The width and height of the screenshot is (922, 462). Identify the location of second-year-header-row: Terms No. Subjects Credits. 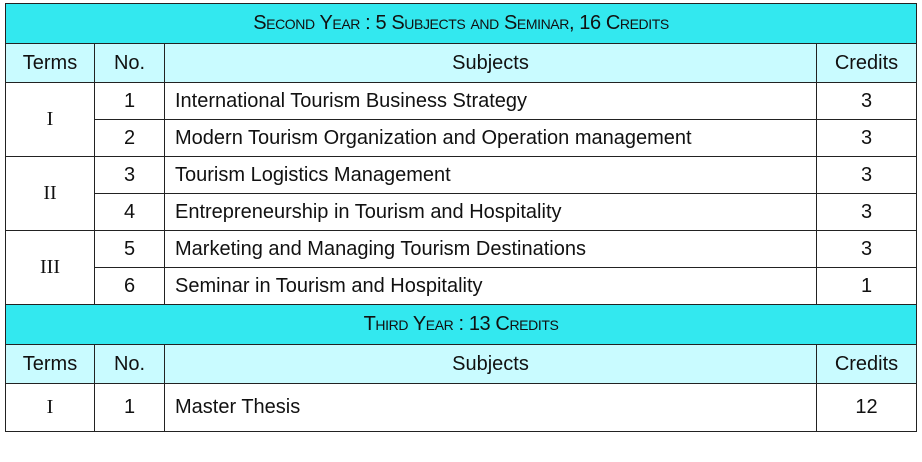
(461, 63).